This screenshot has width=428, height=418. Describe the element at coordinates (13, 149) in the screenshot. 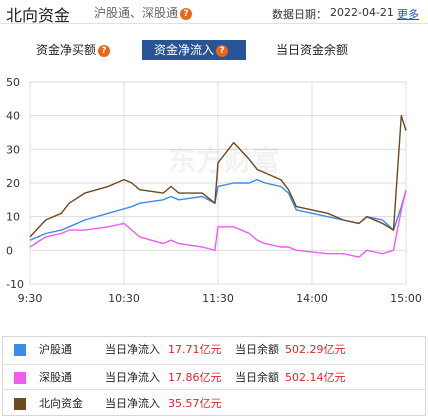

I see `y-tick-label: 30` at that location.